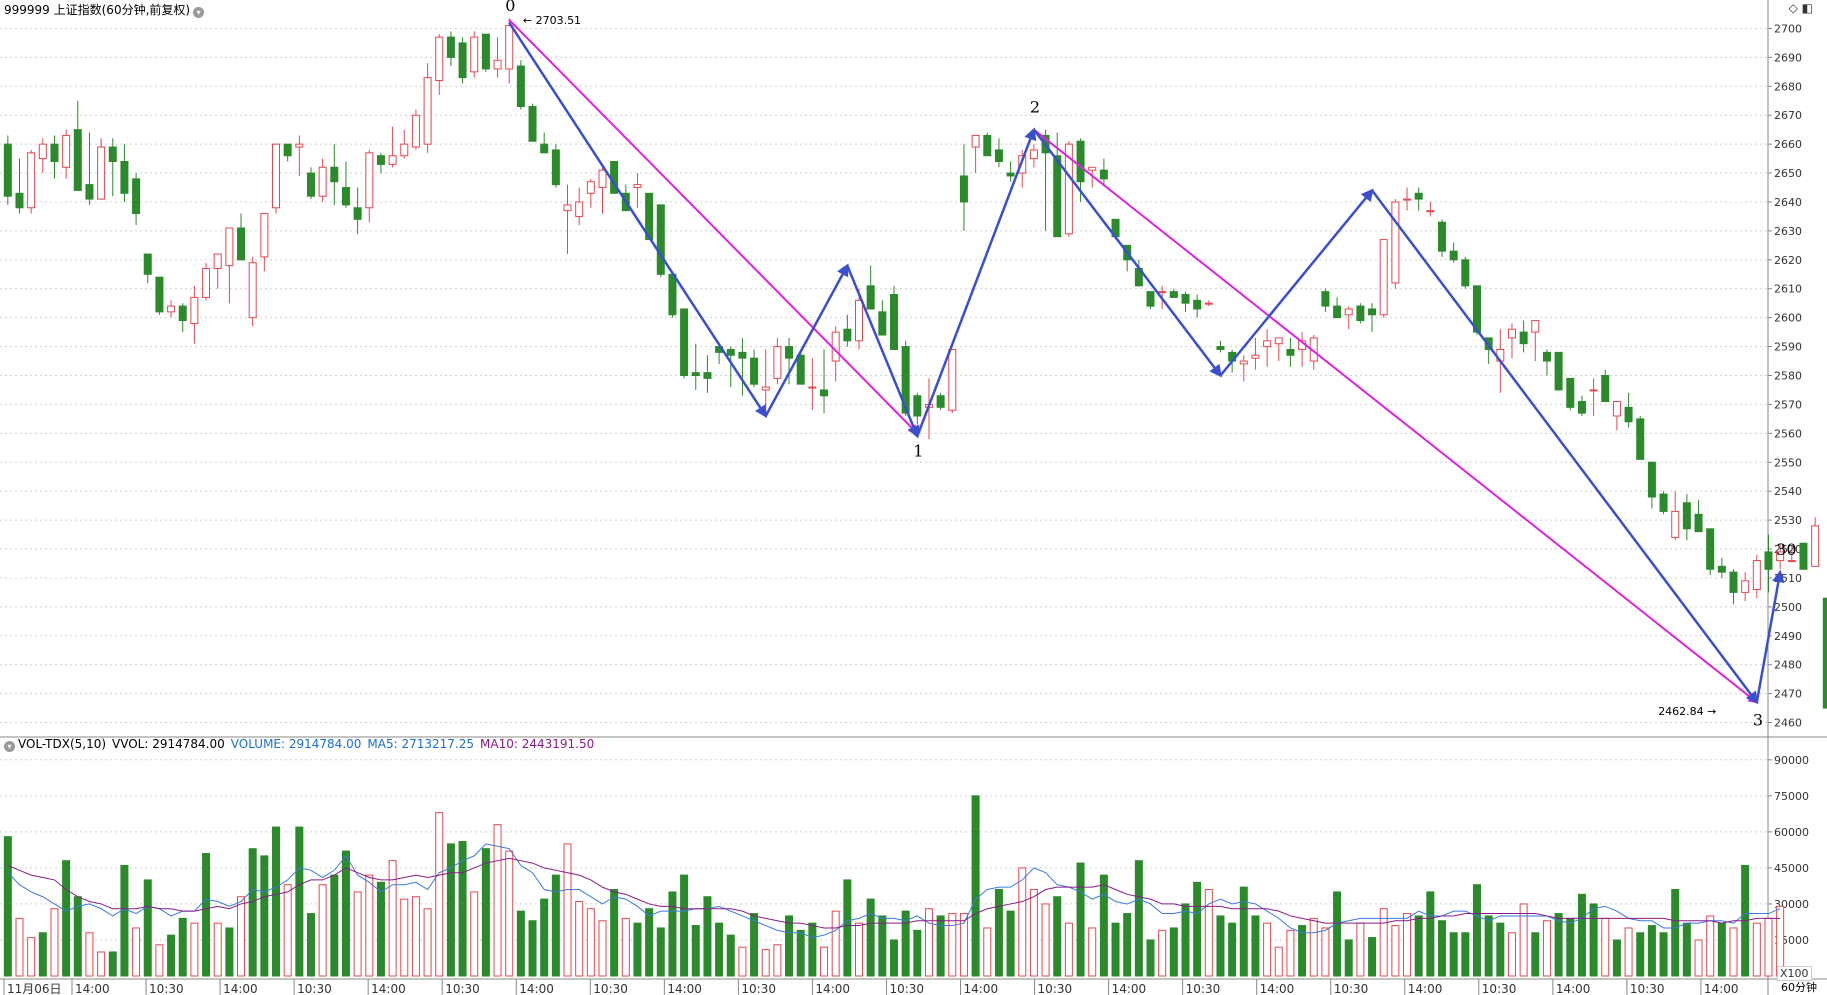  I want to click on price-tick-label: 2470, so click(1788, 694).